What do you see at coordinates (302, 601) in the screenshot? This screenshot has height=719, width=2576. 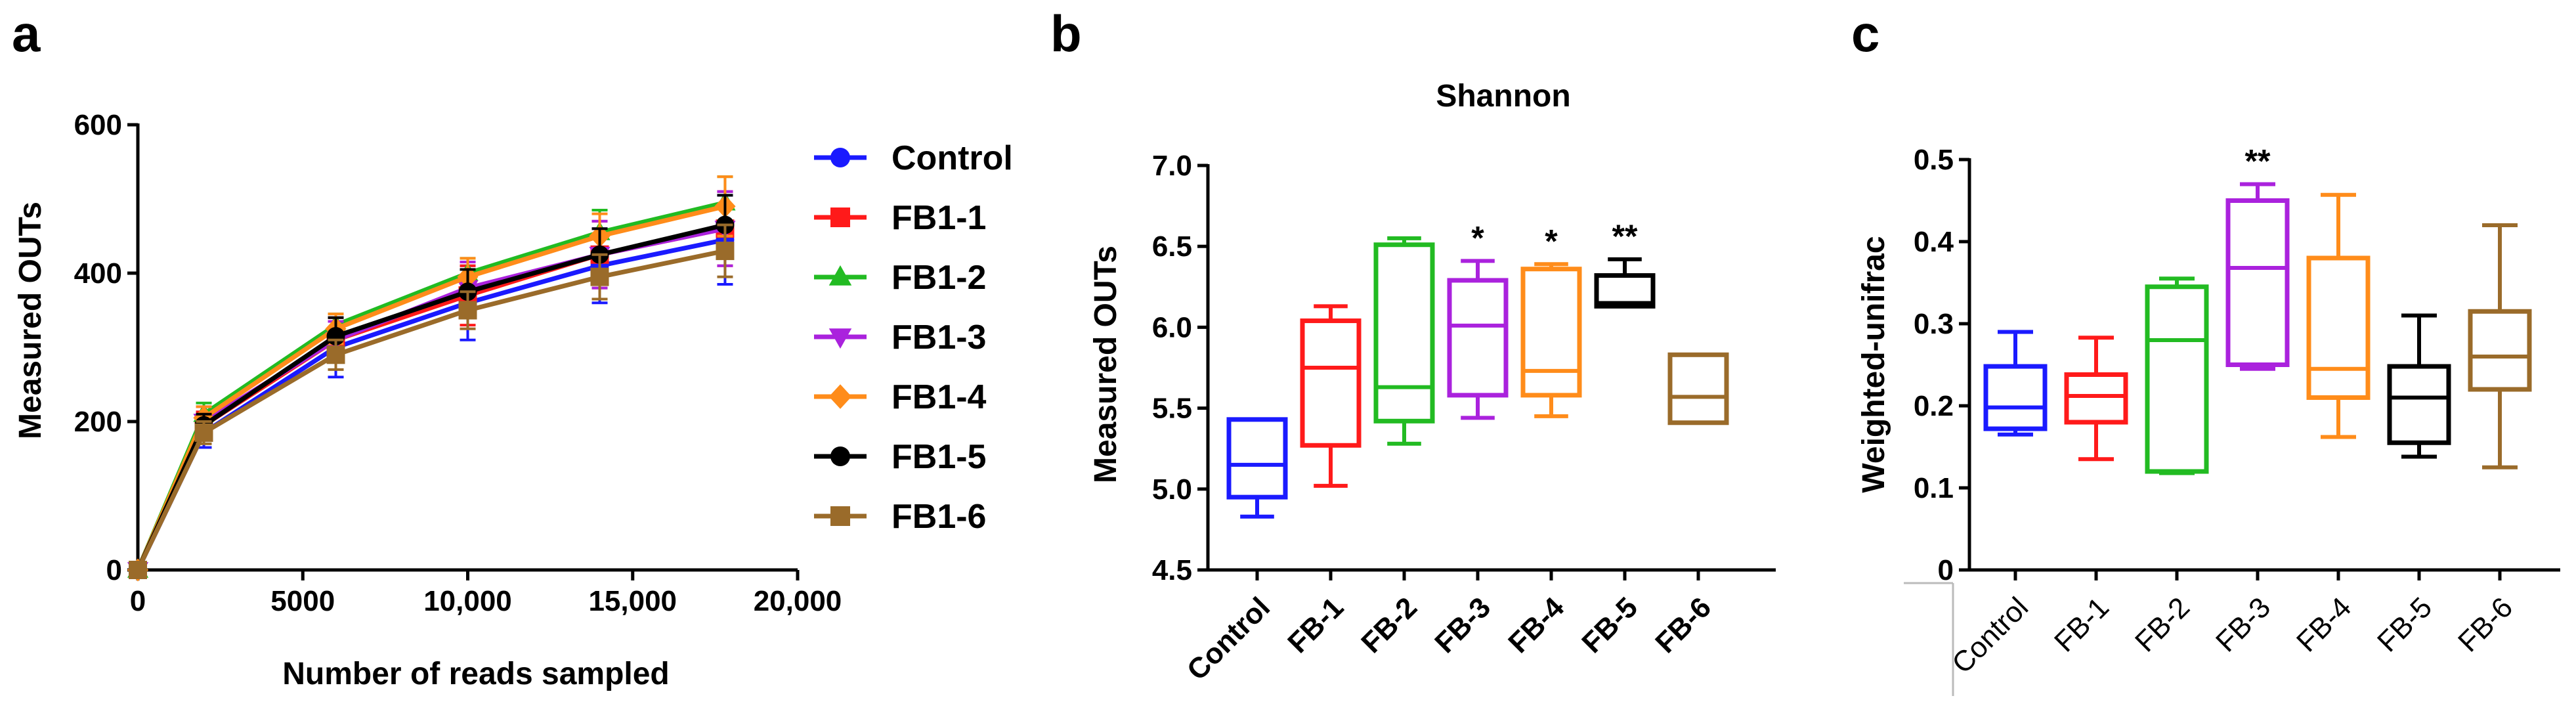 I see `panel-a-xtick-label: 5000` at bounding box center [302, 601].